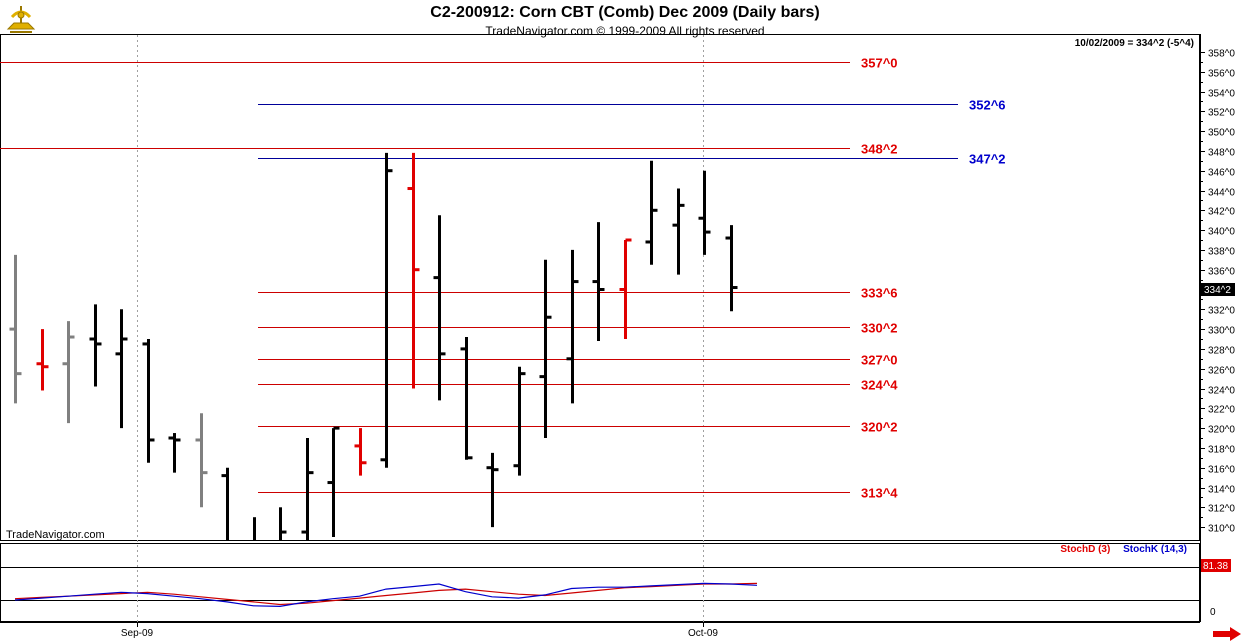  I want to click on stoch-panel-frame, so click(600, 582).